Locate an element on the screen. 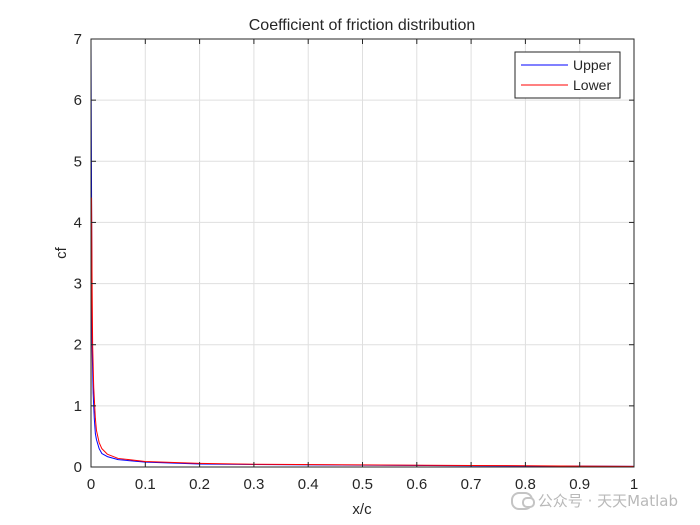 Image resolution: width=700 pixels, height=525 pixels. legend-upper-label: Upper is located at coordinates (592, 65).